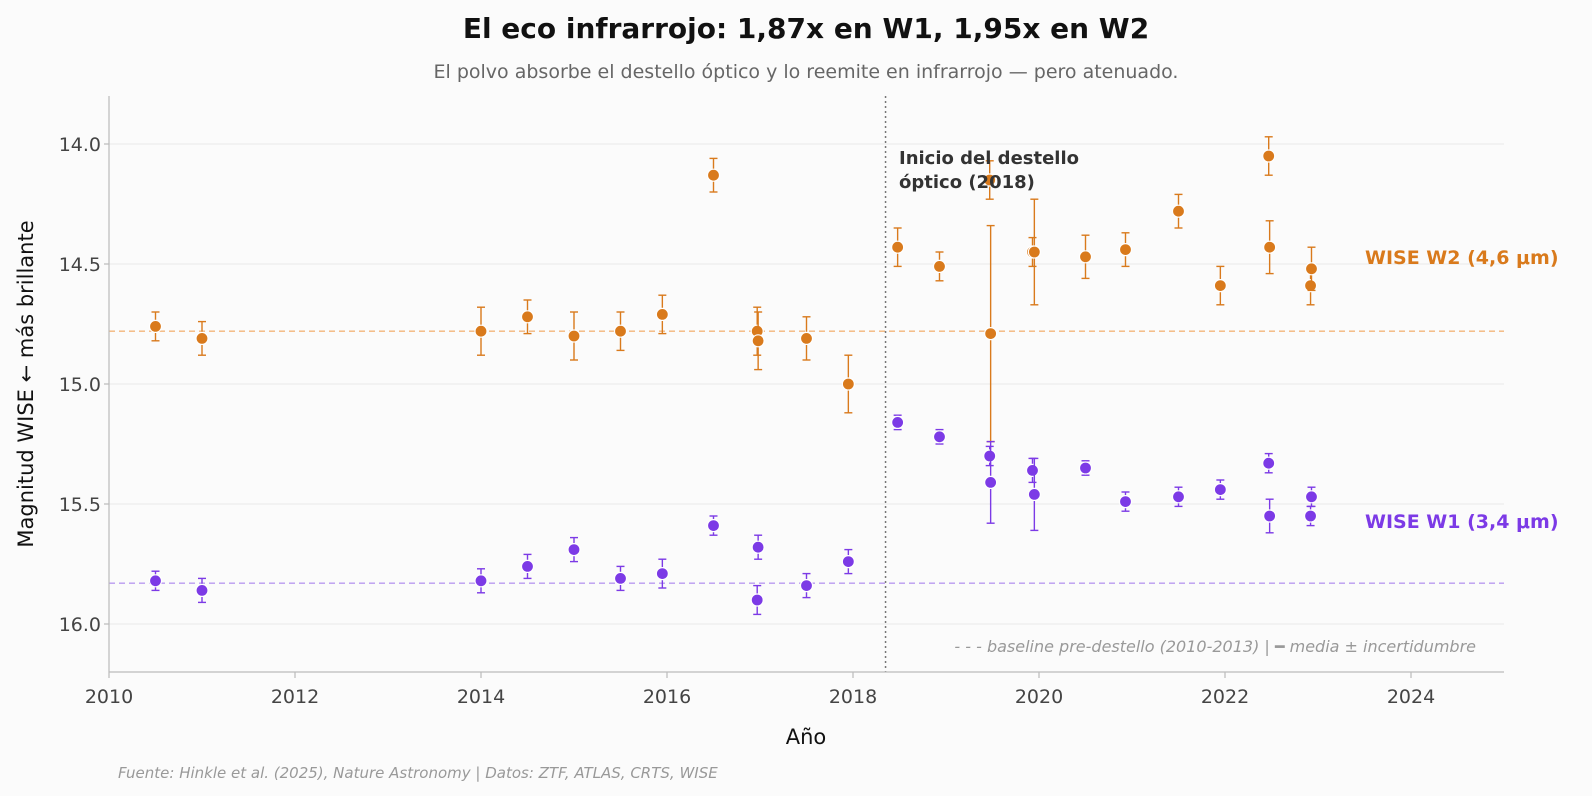 The height and width of the screenshot is (796, 1592). I want to click on legend-label-w2: WISE W2 (4,6 μm), so click(1462, 258).